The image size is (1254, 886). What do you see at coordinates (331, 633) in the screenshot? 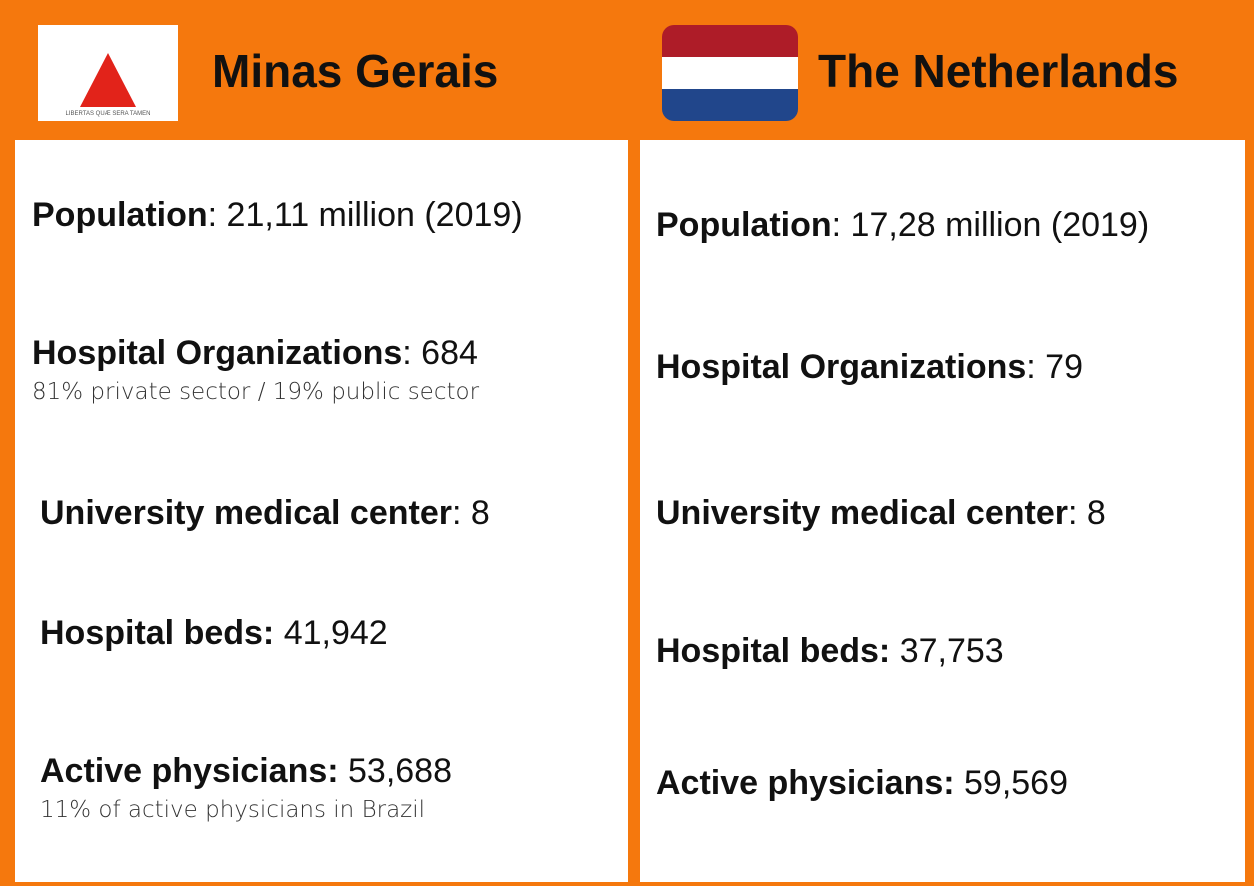
I see `stat-value: 41,942` at bounding box center [331, 633].